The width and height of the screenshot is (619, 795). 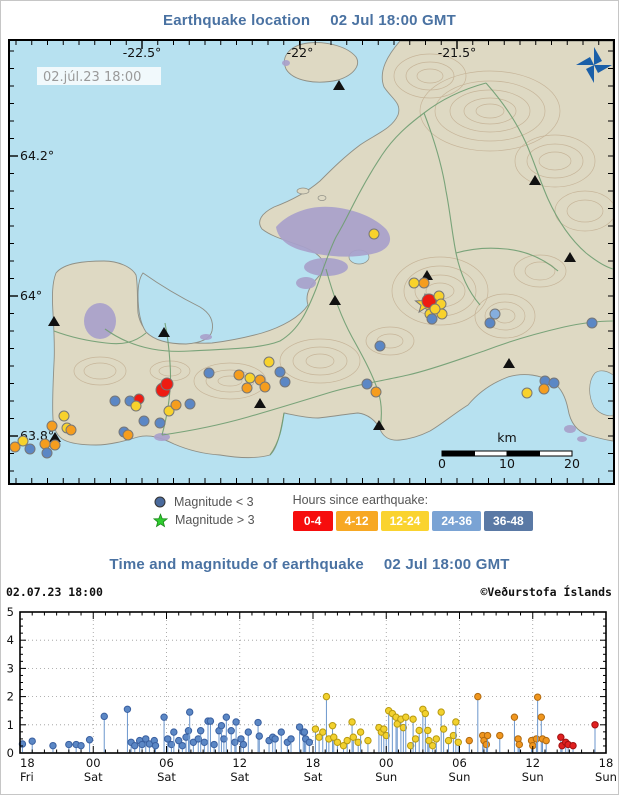 What do you see at coordinates (506, 437) in the screenshot?
I see `svg-text: km` at bounding box center [506, 437].